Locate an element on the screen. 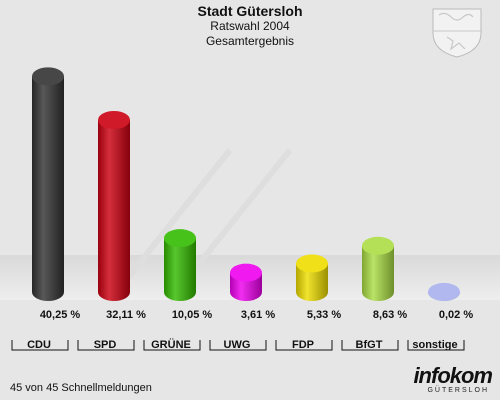 The width and height of the screenshot is (500, 400). bar-cdu is located at coordinates (48, 184).